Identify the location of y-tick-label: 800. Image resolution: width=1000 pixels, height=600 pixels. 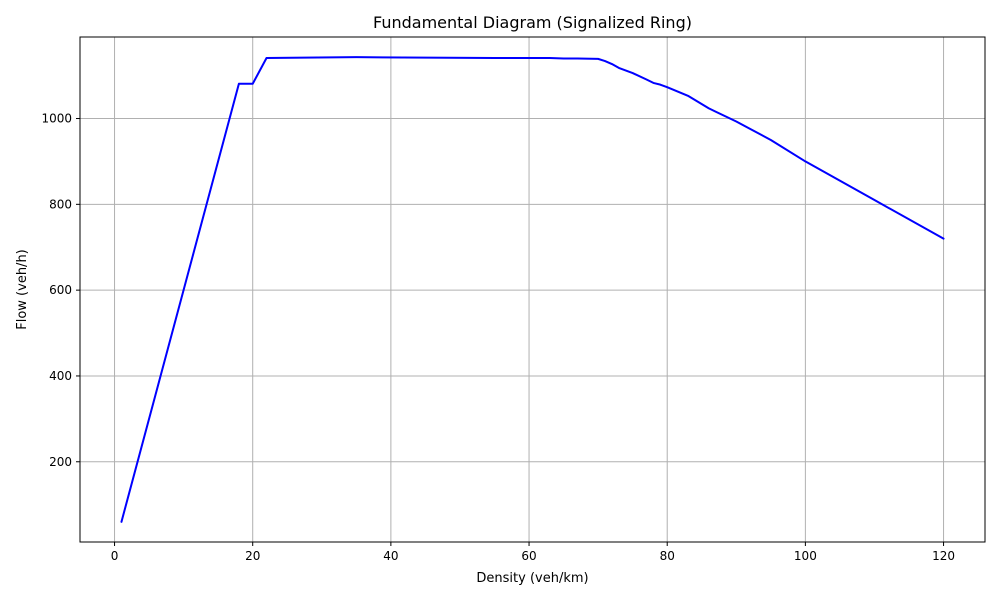
(60, 204).